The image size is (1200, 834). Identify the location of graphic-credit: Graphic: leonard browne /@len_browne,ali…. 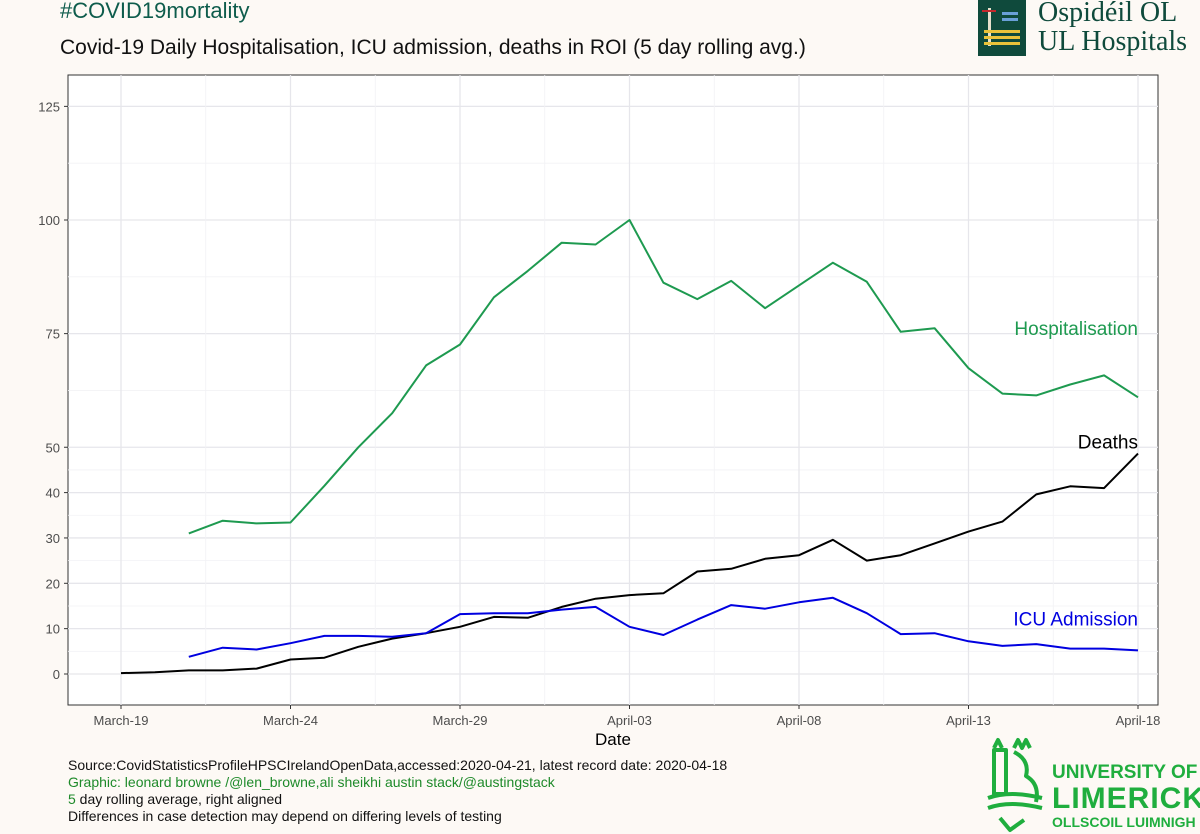
(311, 782).